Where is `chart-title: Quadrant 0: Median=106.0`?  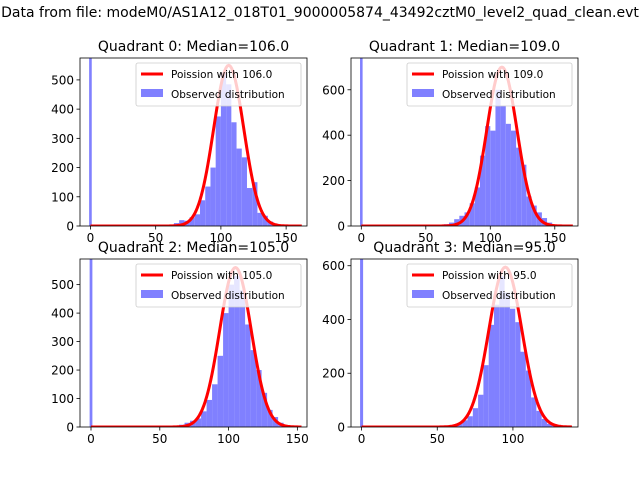
chart-title: Quadrant 0: Median=106.0 is located at coordinates (193, 47).